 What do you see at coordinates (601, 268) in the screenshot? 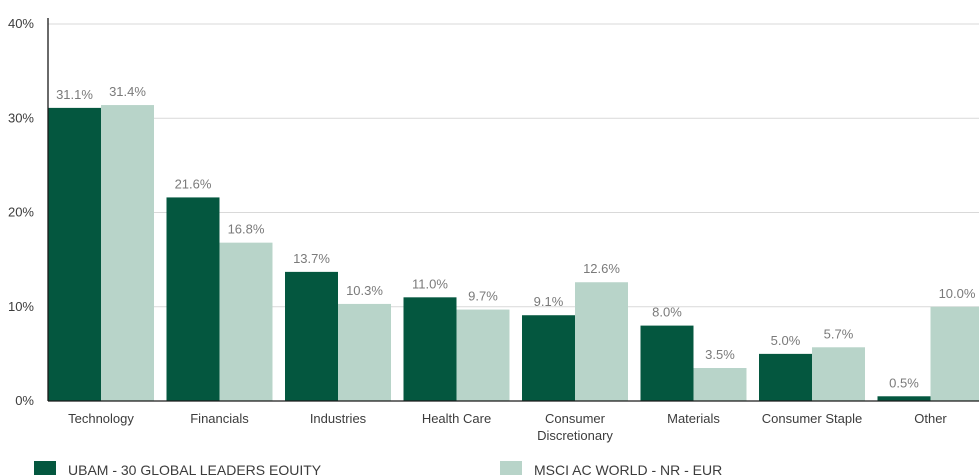
I see `data-label: 12.6%` at bounding box center [601, 268].